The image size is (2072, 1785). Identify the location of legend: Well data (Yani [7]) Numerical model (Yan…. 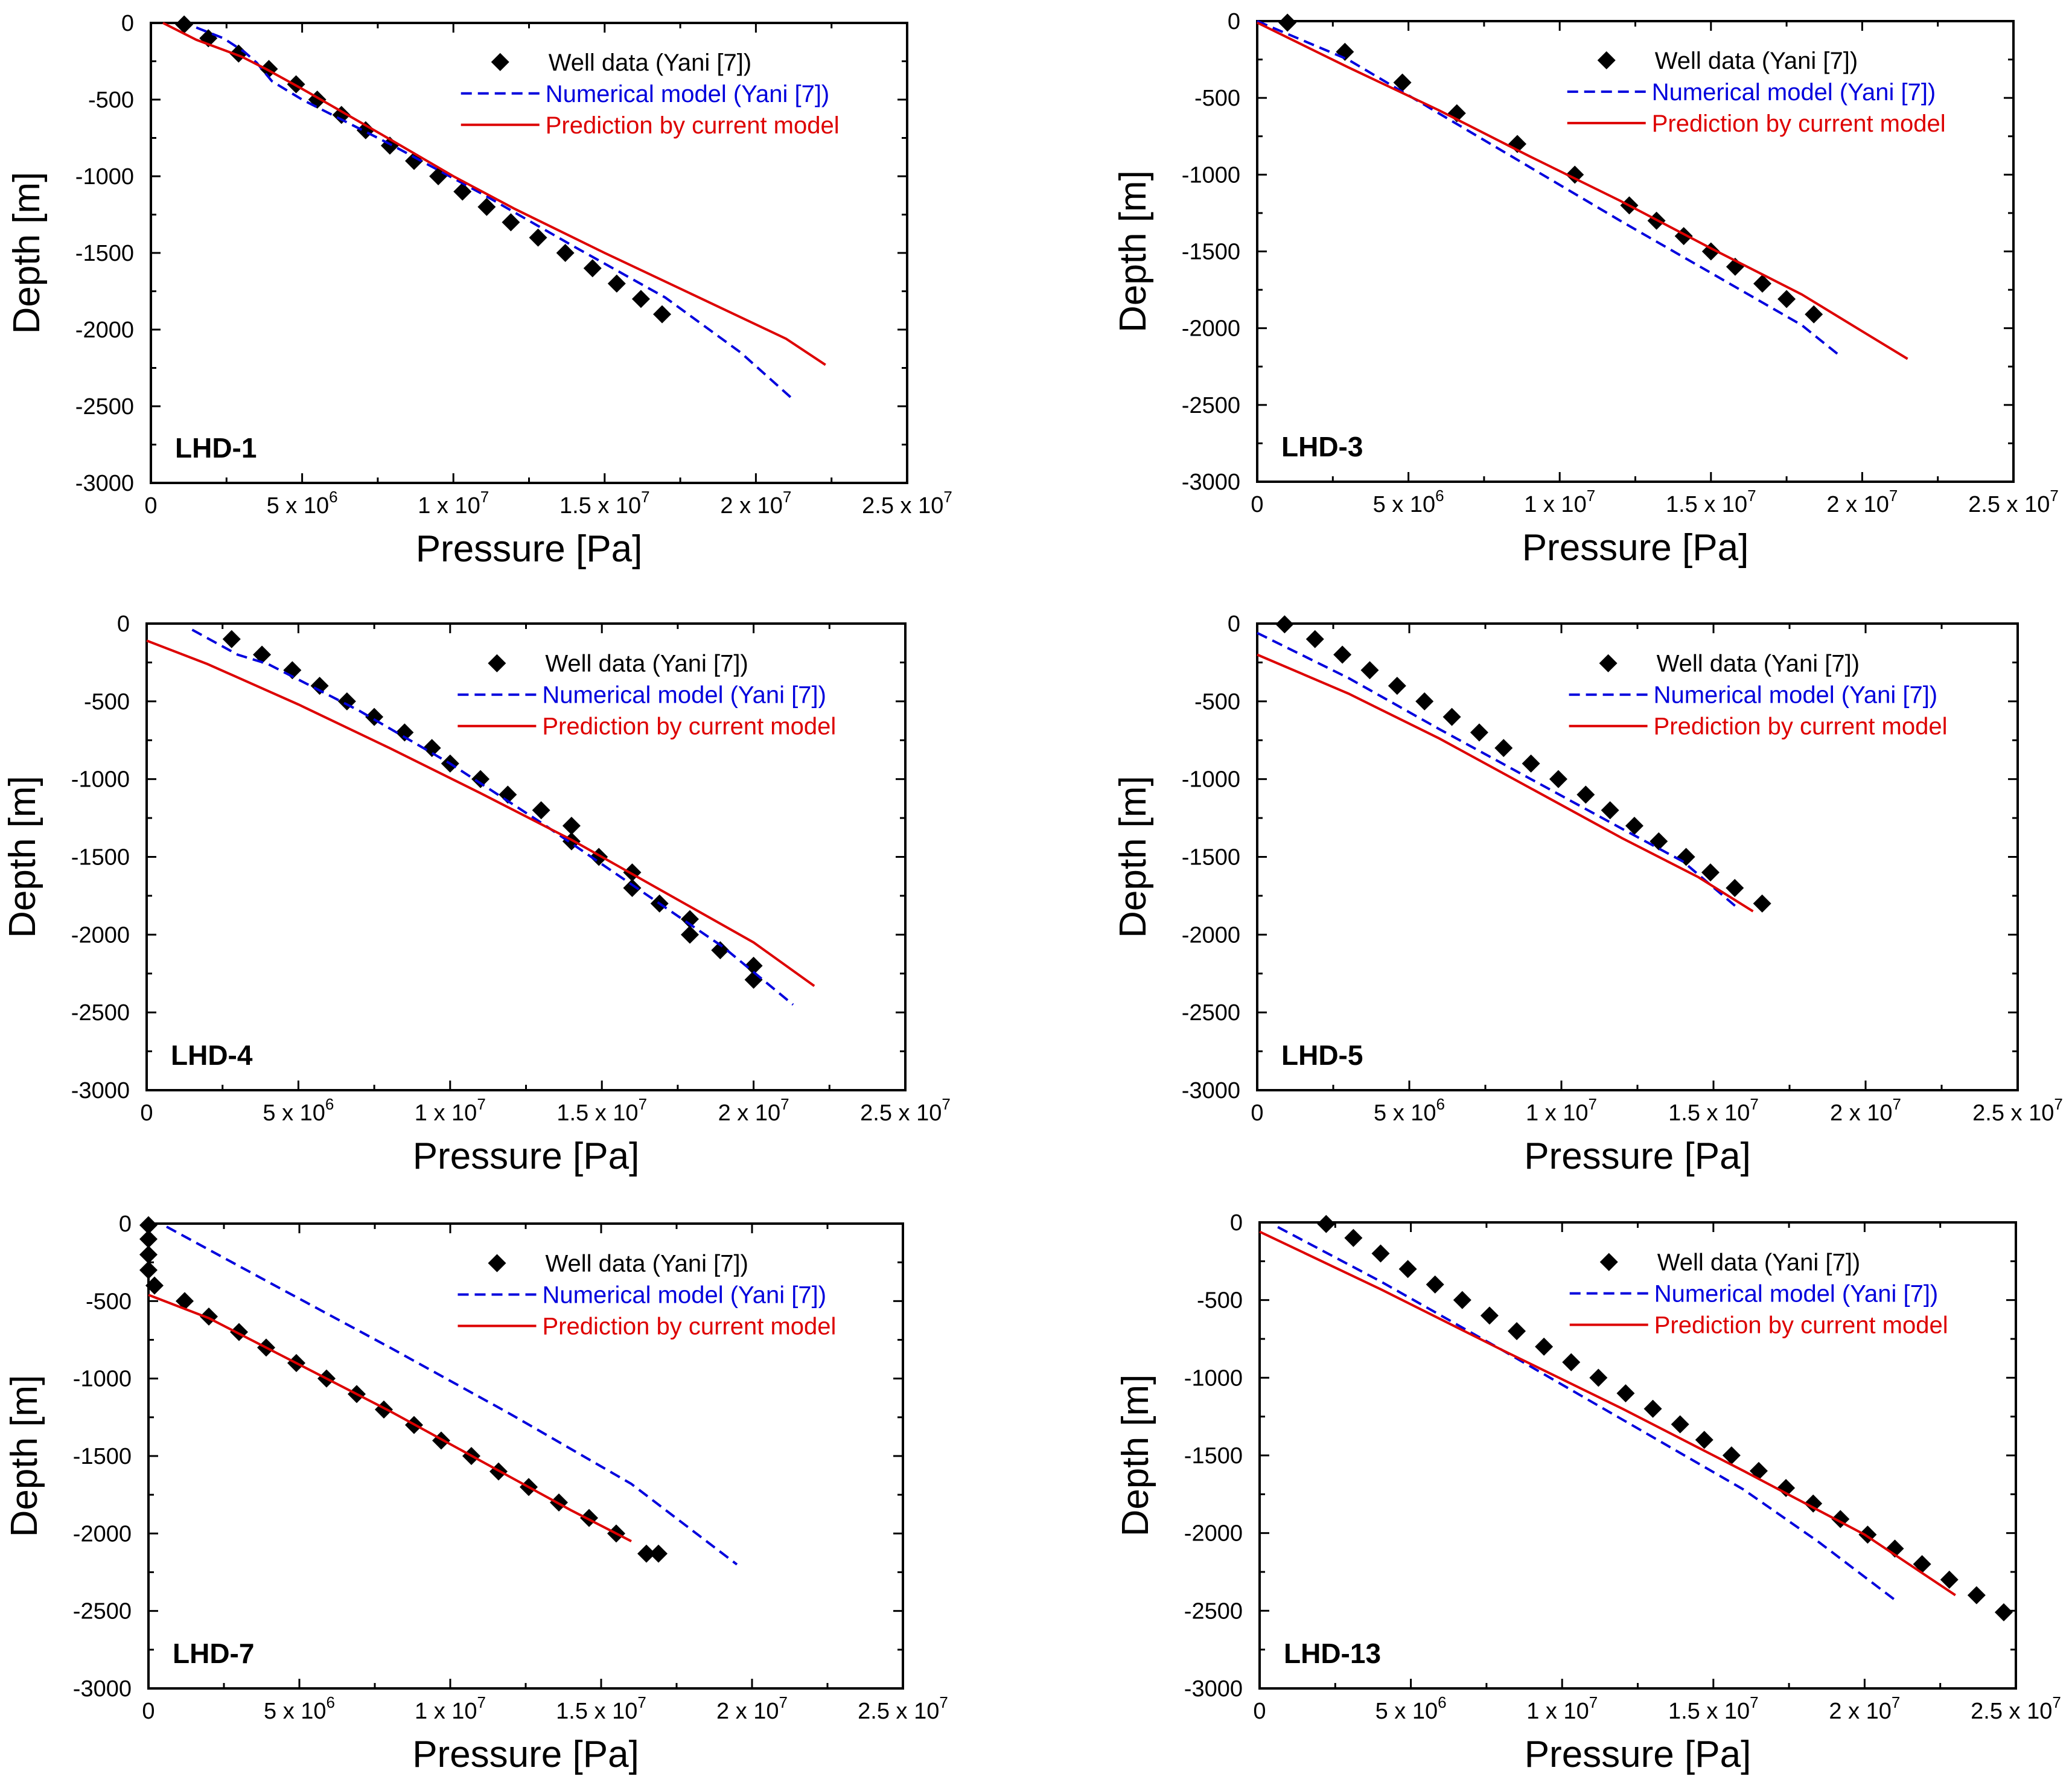
(1757, 92).